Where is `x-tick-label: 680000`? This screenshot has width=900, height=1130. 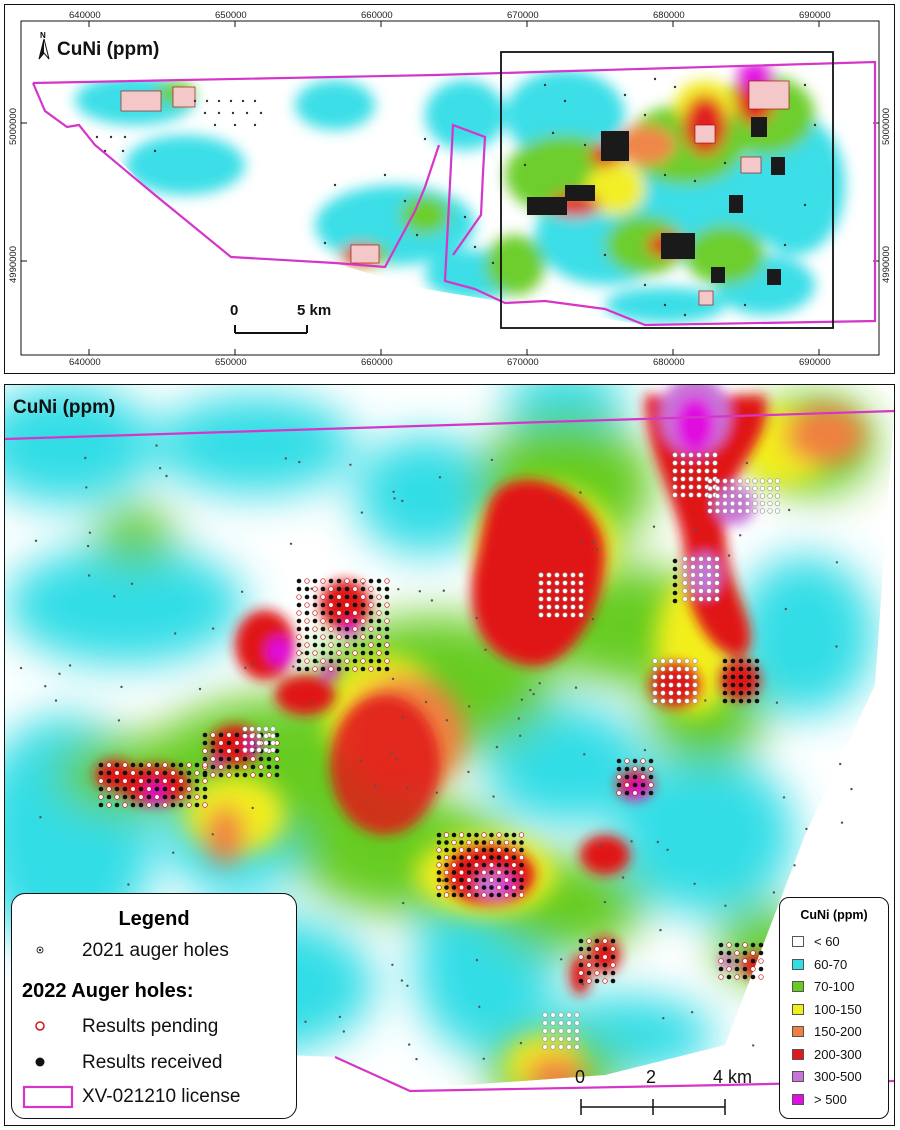 x-tick-label: 680000 is located at coordinates (669, 15).